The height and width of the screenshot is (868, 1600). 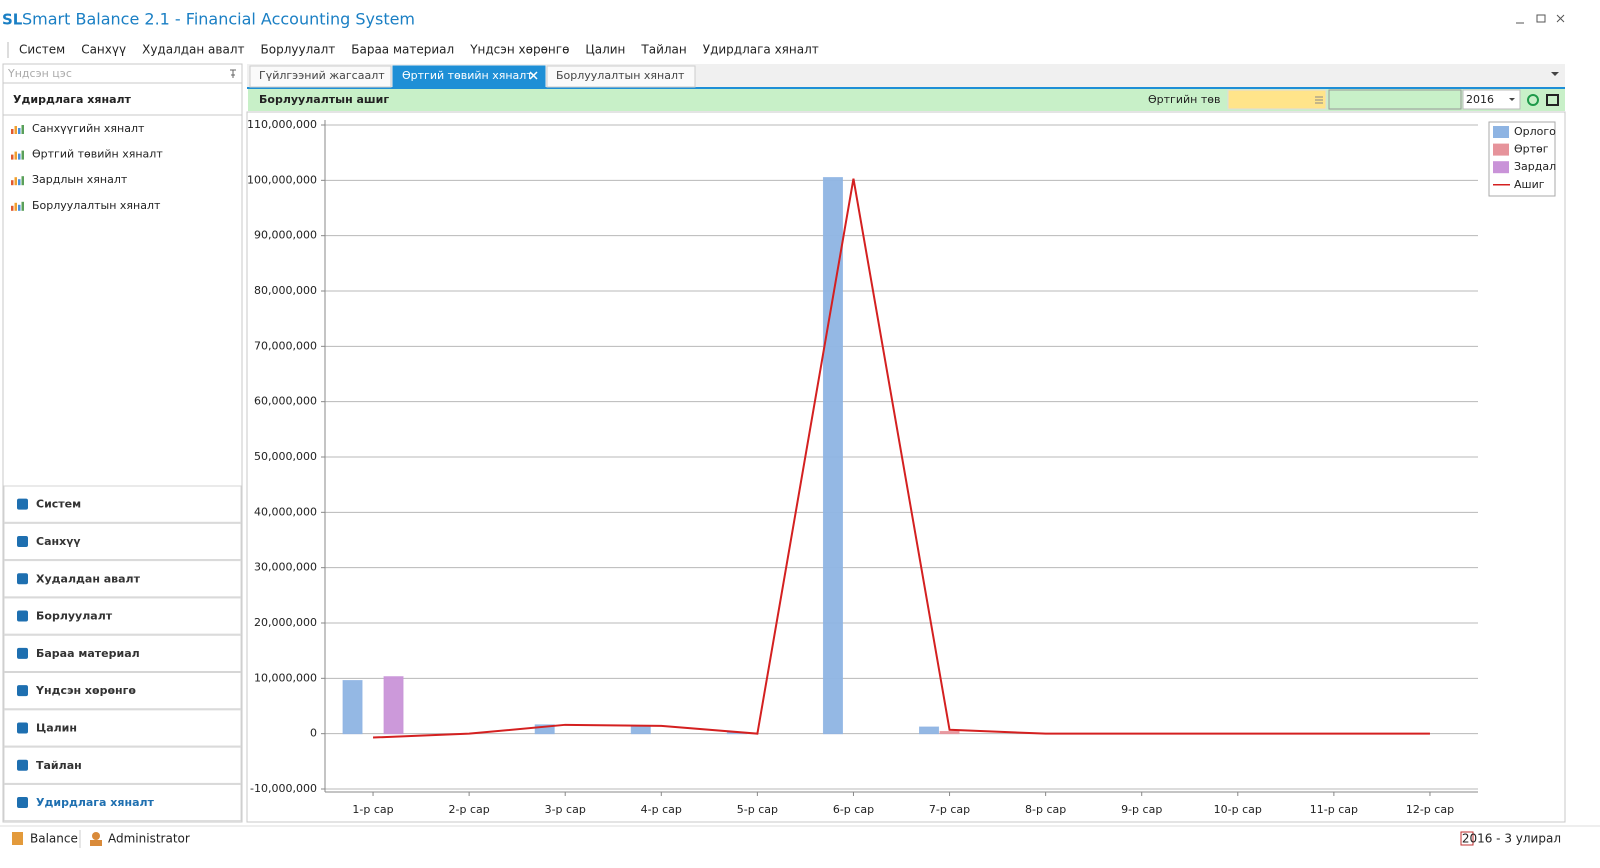 I want to click on y-tick-label: 20,000,000, so click(x=285, y=622).